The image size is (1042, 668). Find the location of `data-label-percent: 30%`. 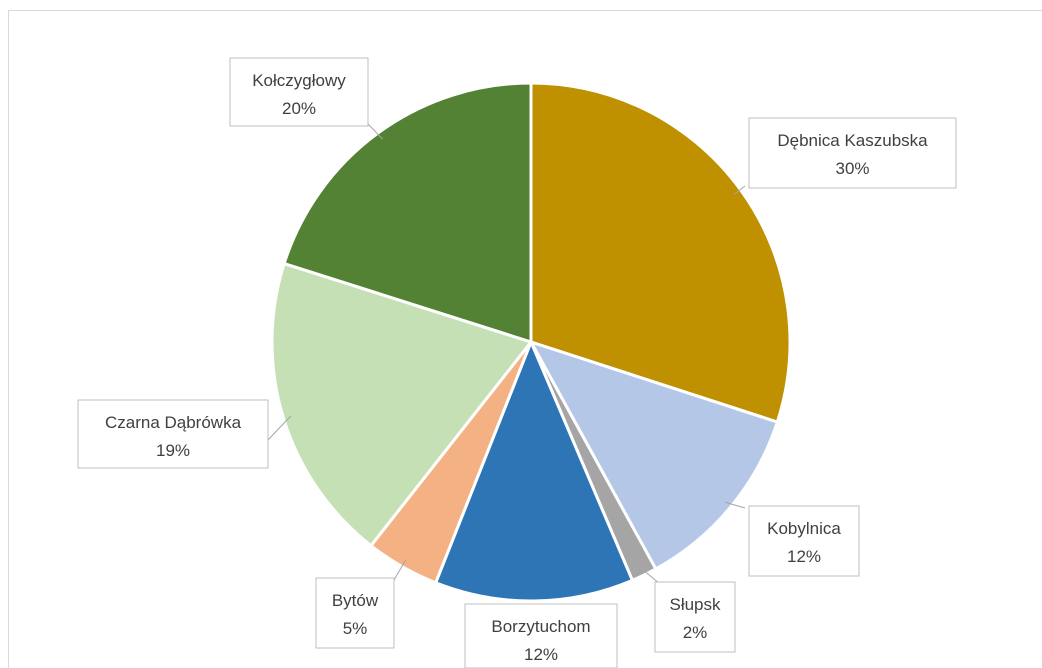

data-label-percent: 30% is located at coordinates (852, 168).